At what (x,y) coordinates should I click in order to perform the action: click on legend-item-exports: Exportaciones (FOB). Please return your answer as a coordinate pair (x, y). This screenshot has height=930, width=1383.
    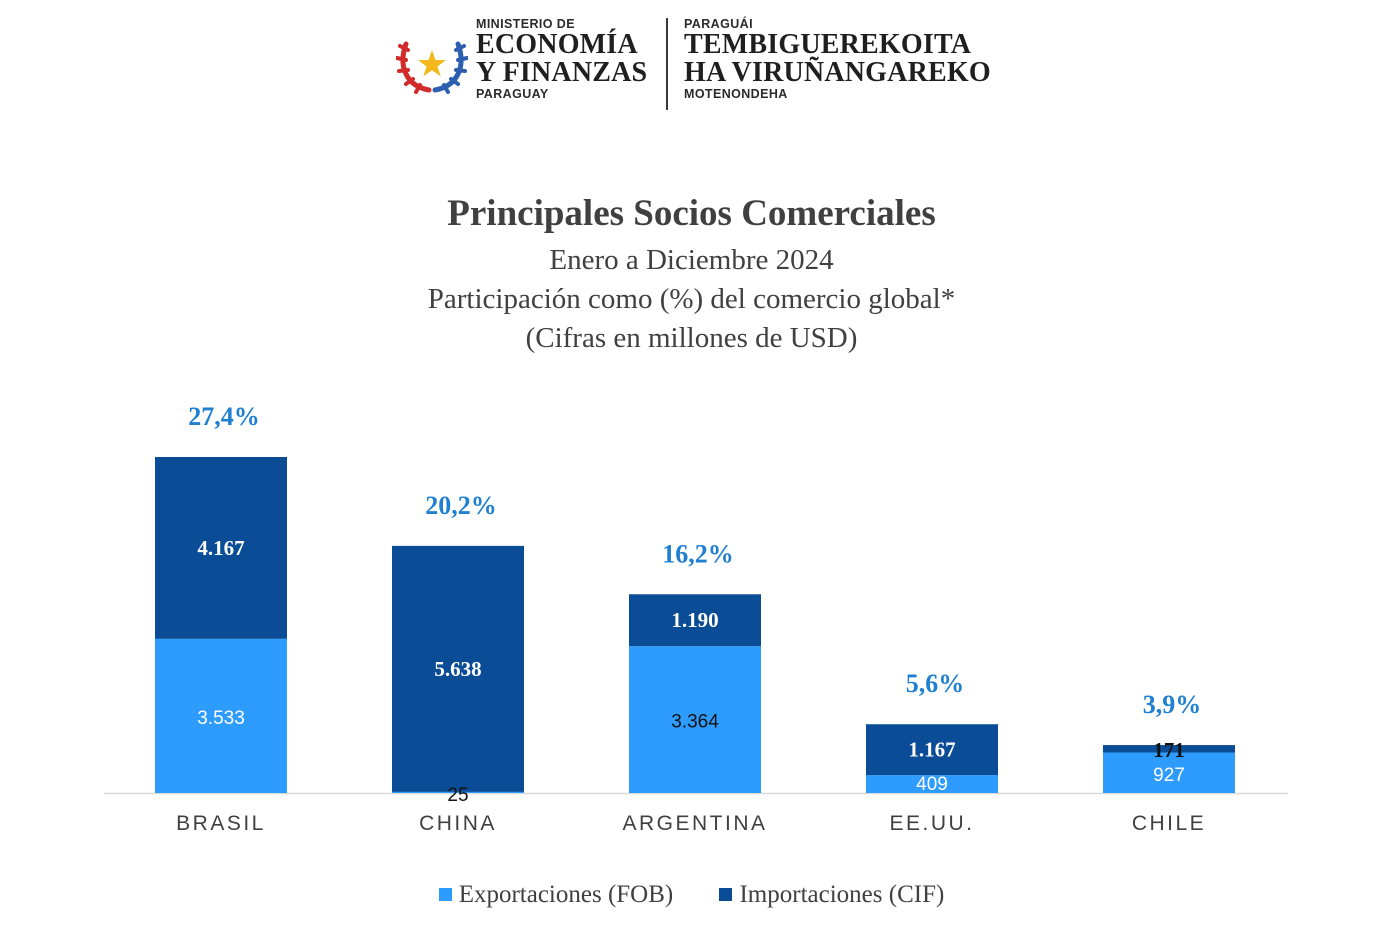
    Looking at the image, I should click on (556, 894).